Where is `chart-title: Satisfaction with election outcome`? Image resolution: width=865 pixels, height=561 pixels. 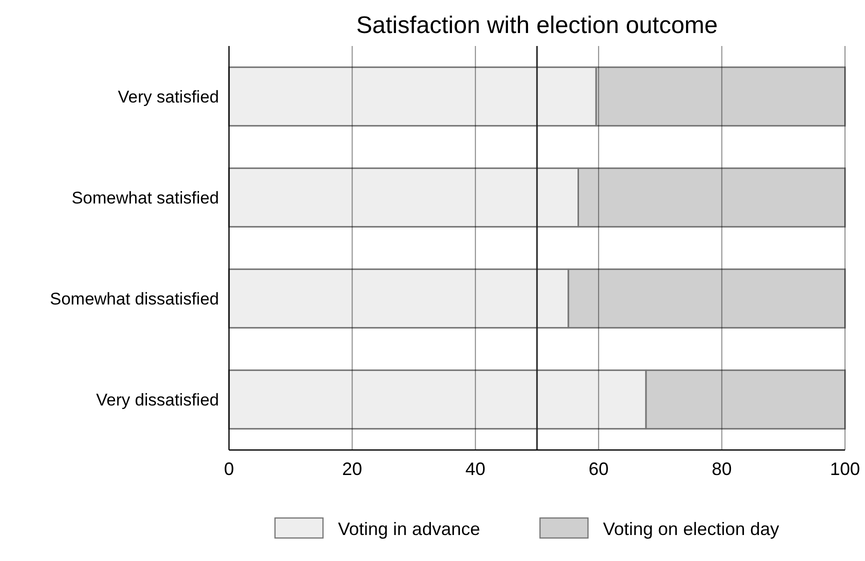
chart-title: Satisfaction with election outcome is located at coordinates (537, 25).